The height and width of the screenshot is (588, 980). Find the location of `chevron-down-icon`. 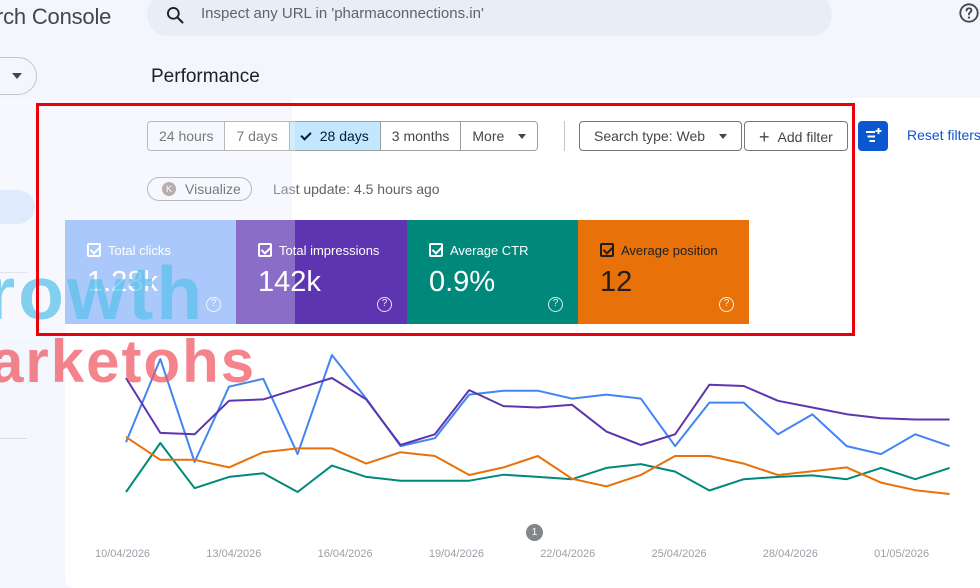

chevron-down-icon is located at coordinates (17, 76).